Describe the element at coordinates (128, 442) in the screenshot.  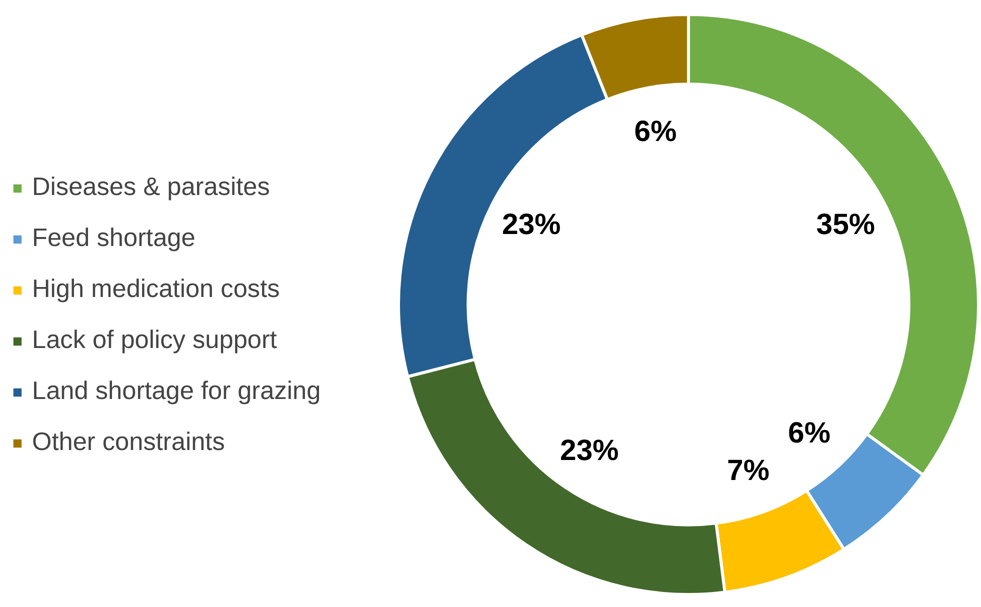
I see `legend-label: Other constraints` at that location.